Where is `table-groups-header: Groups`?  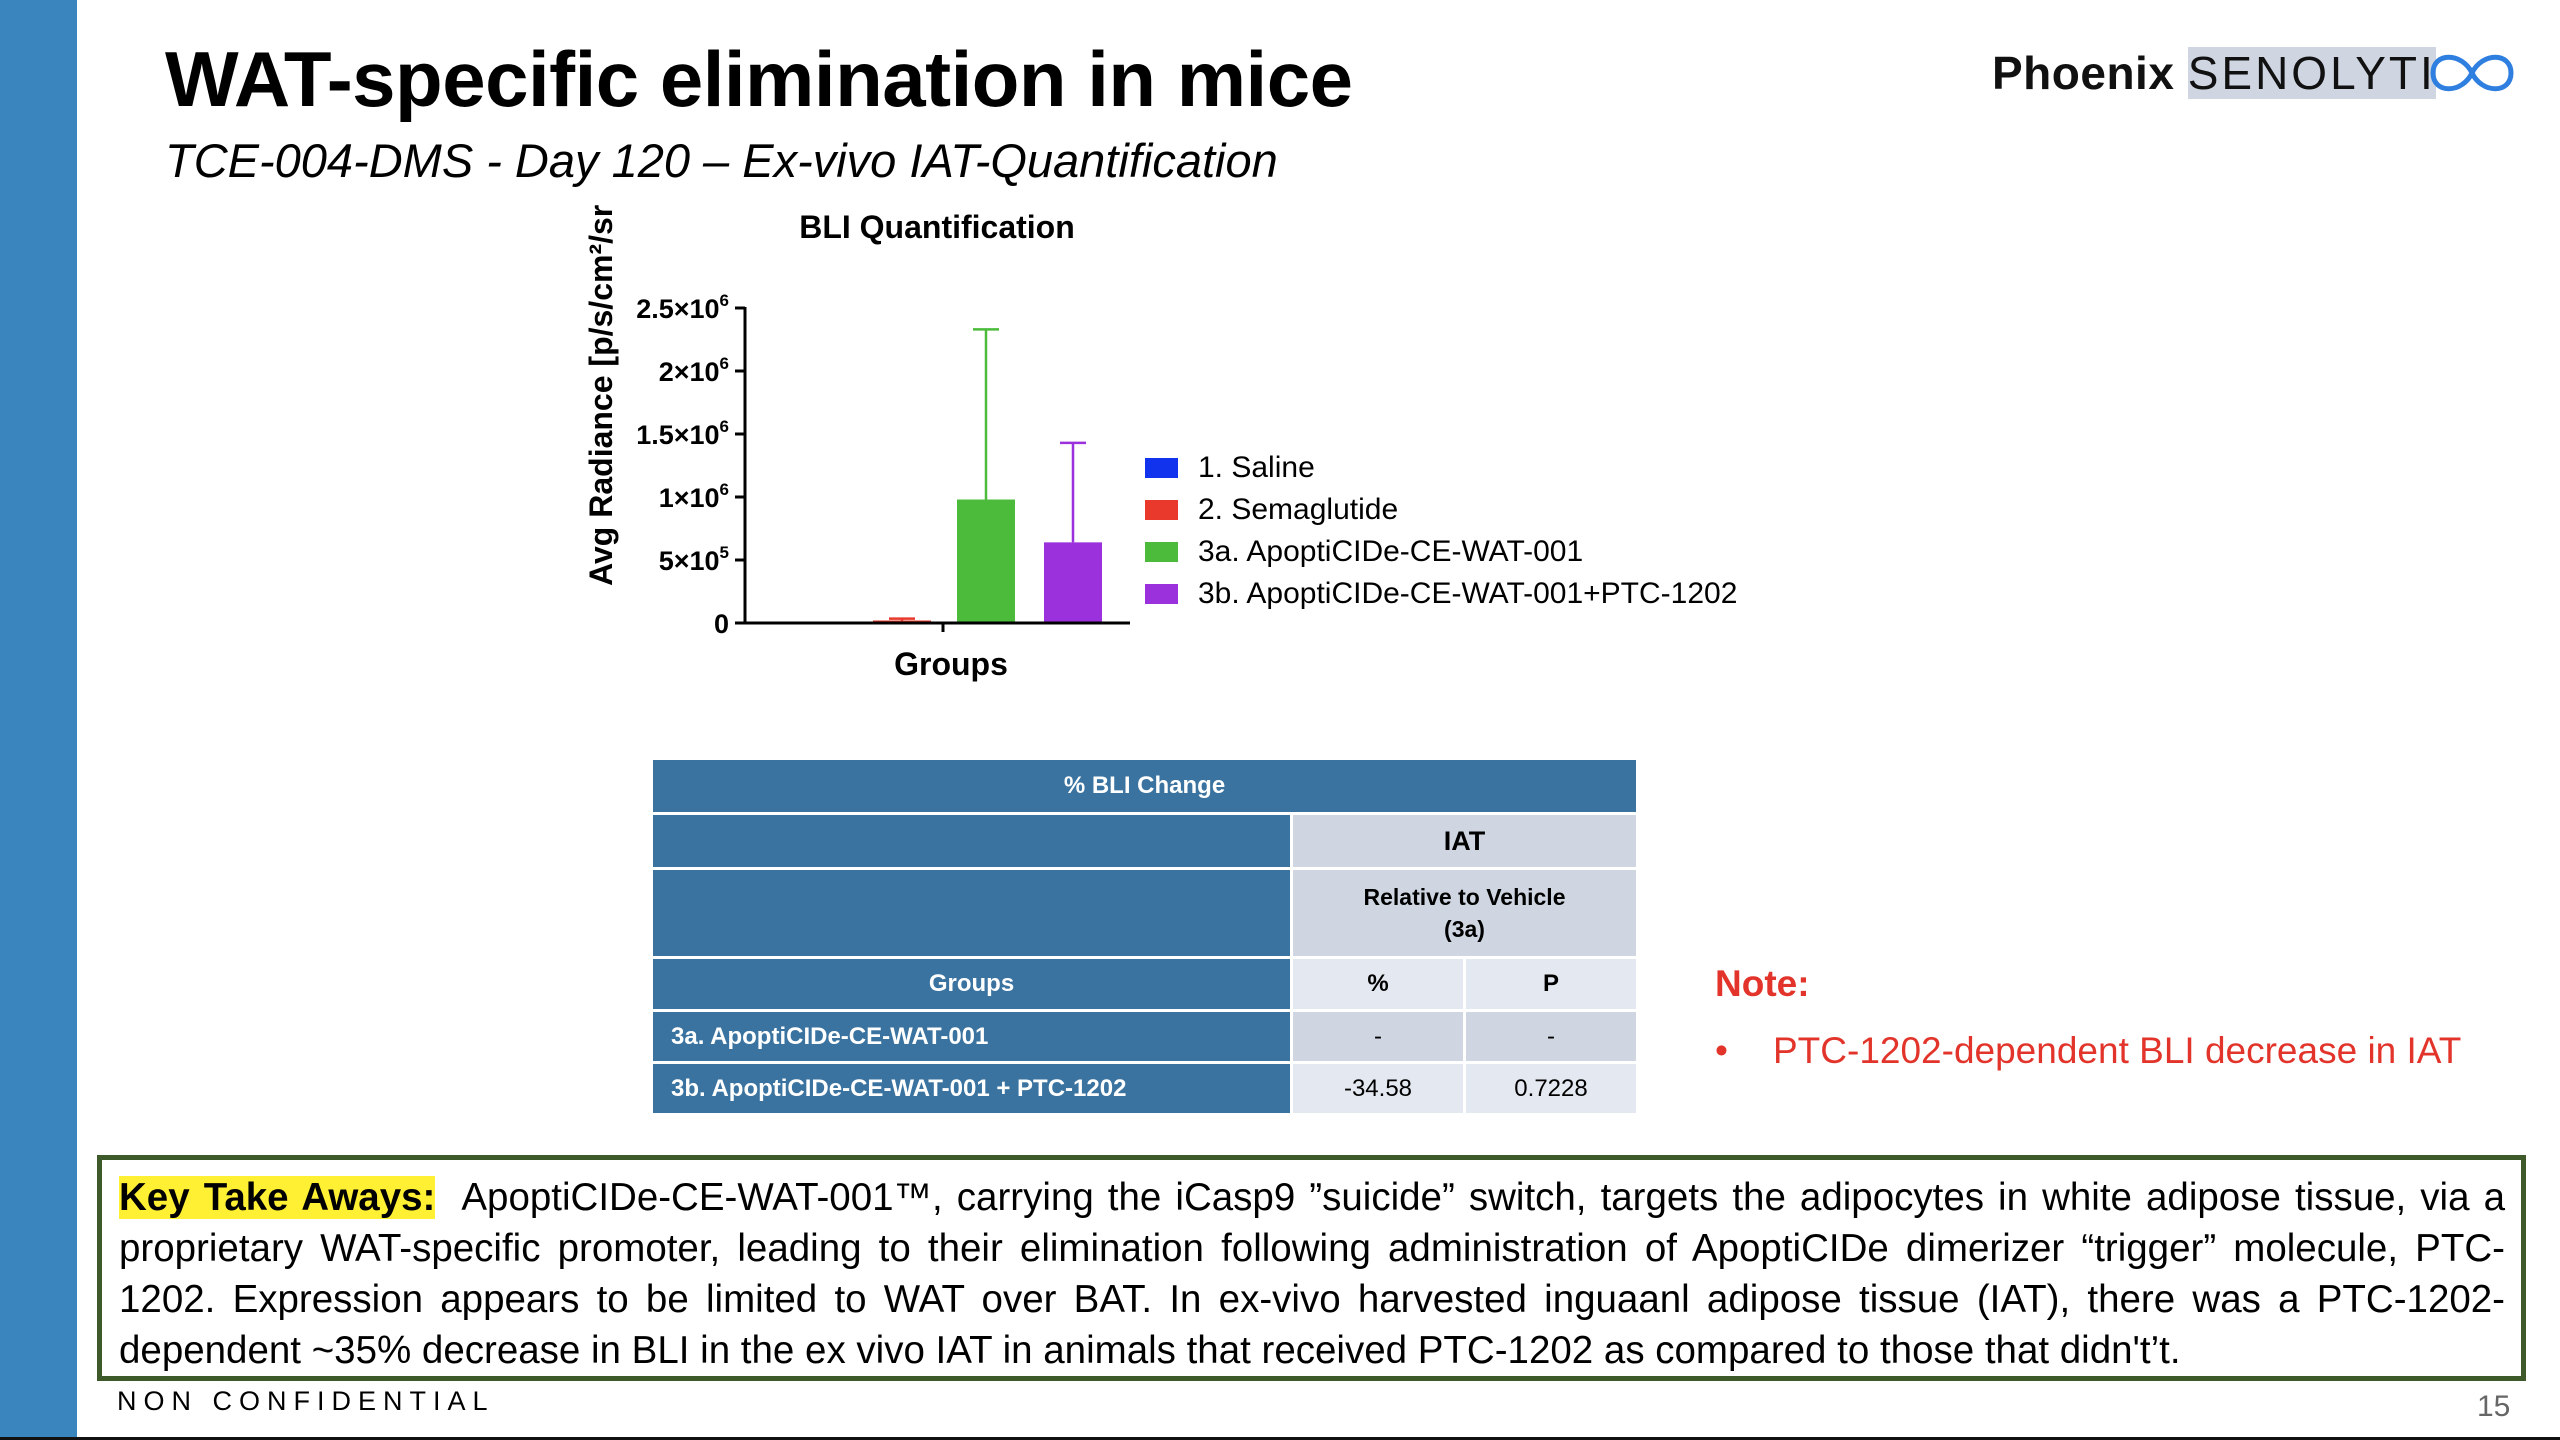 table-groups-header: Groups is located at coordinates (971, 984).